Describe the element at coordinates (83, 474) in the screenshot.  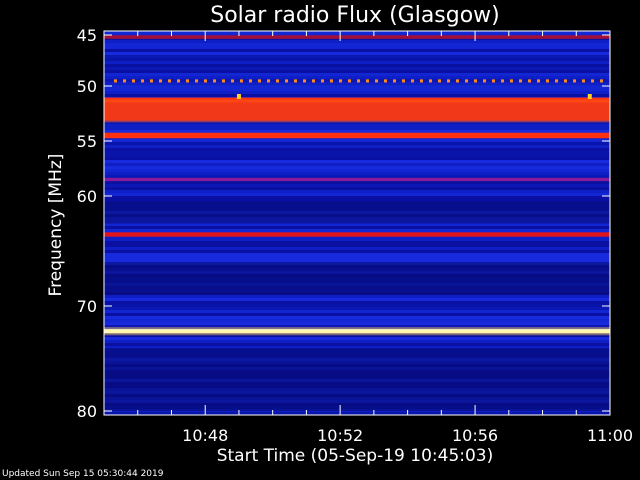
I see `updated-timestamp: Updated Sun Sep 15 05:30:44 2019` at that location.